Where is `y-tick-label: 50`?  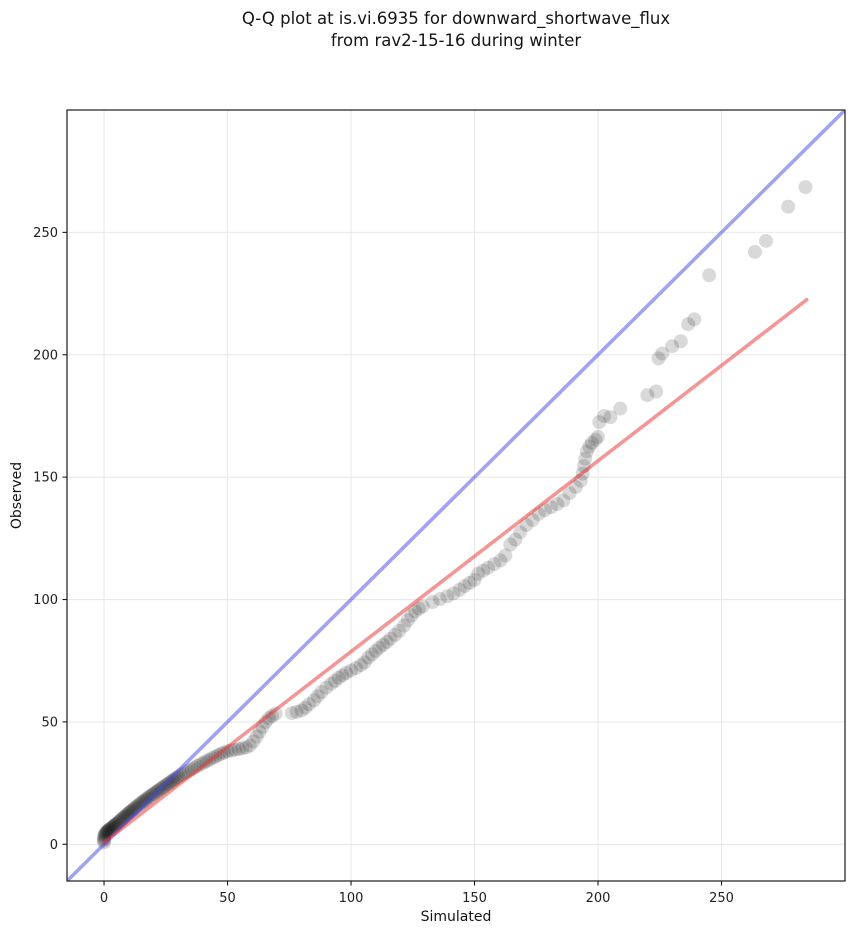 y-tick-label: 50 is located at coordinates (49, 722).